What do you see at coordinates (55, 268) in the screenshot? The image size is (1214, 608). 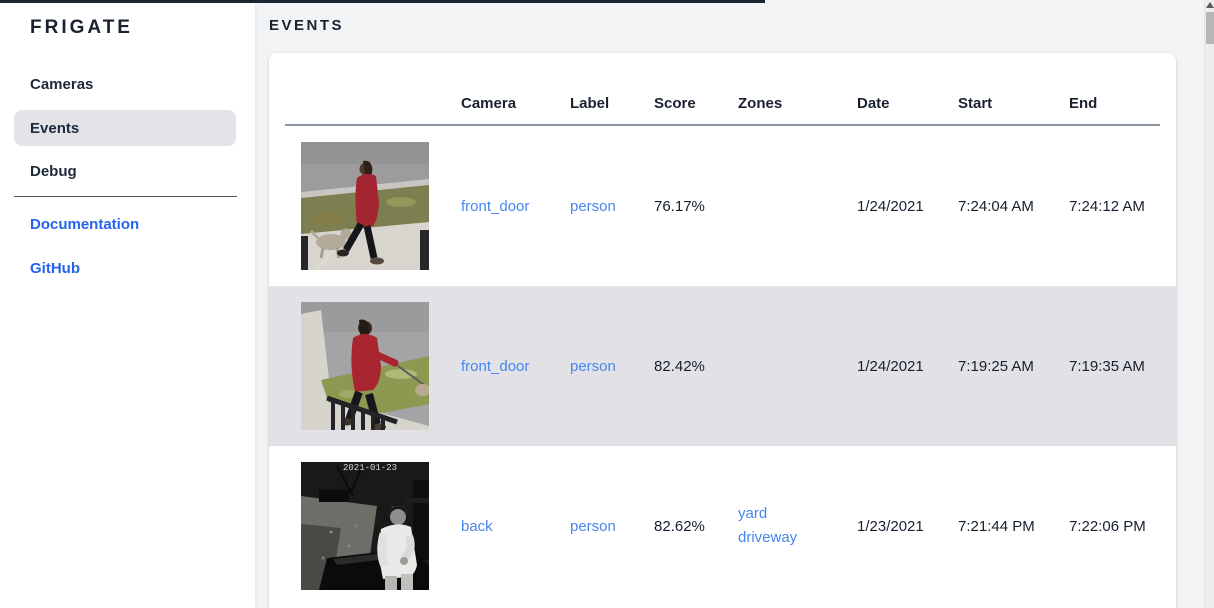 I see `sidebar-link-label: GitHub` at bounding box center [55, 268].